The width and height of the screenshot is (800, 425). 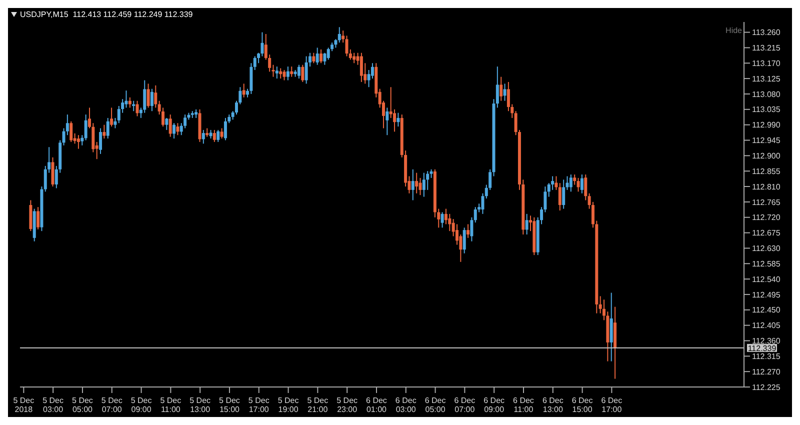 What do you see at coordinates (83, 405) in the screenshot?
I see `x-tick-label: 5 Dec 05:00` at bounding box center [83, 405].